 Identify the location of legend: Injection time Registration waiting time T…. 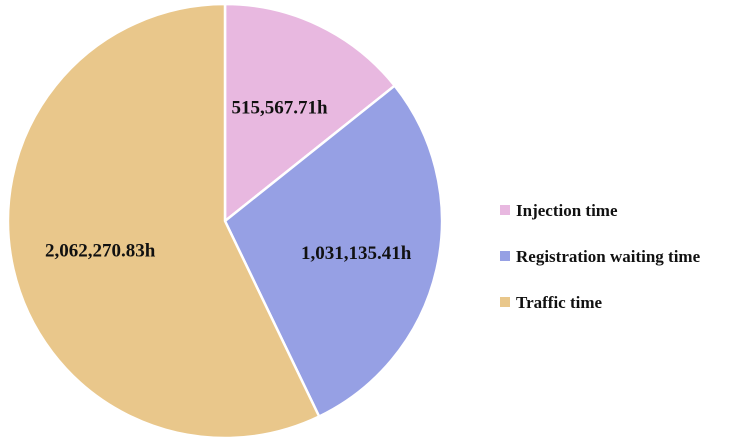
(600, 256).